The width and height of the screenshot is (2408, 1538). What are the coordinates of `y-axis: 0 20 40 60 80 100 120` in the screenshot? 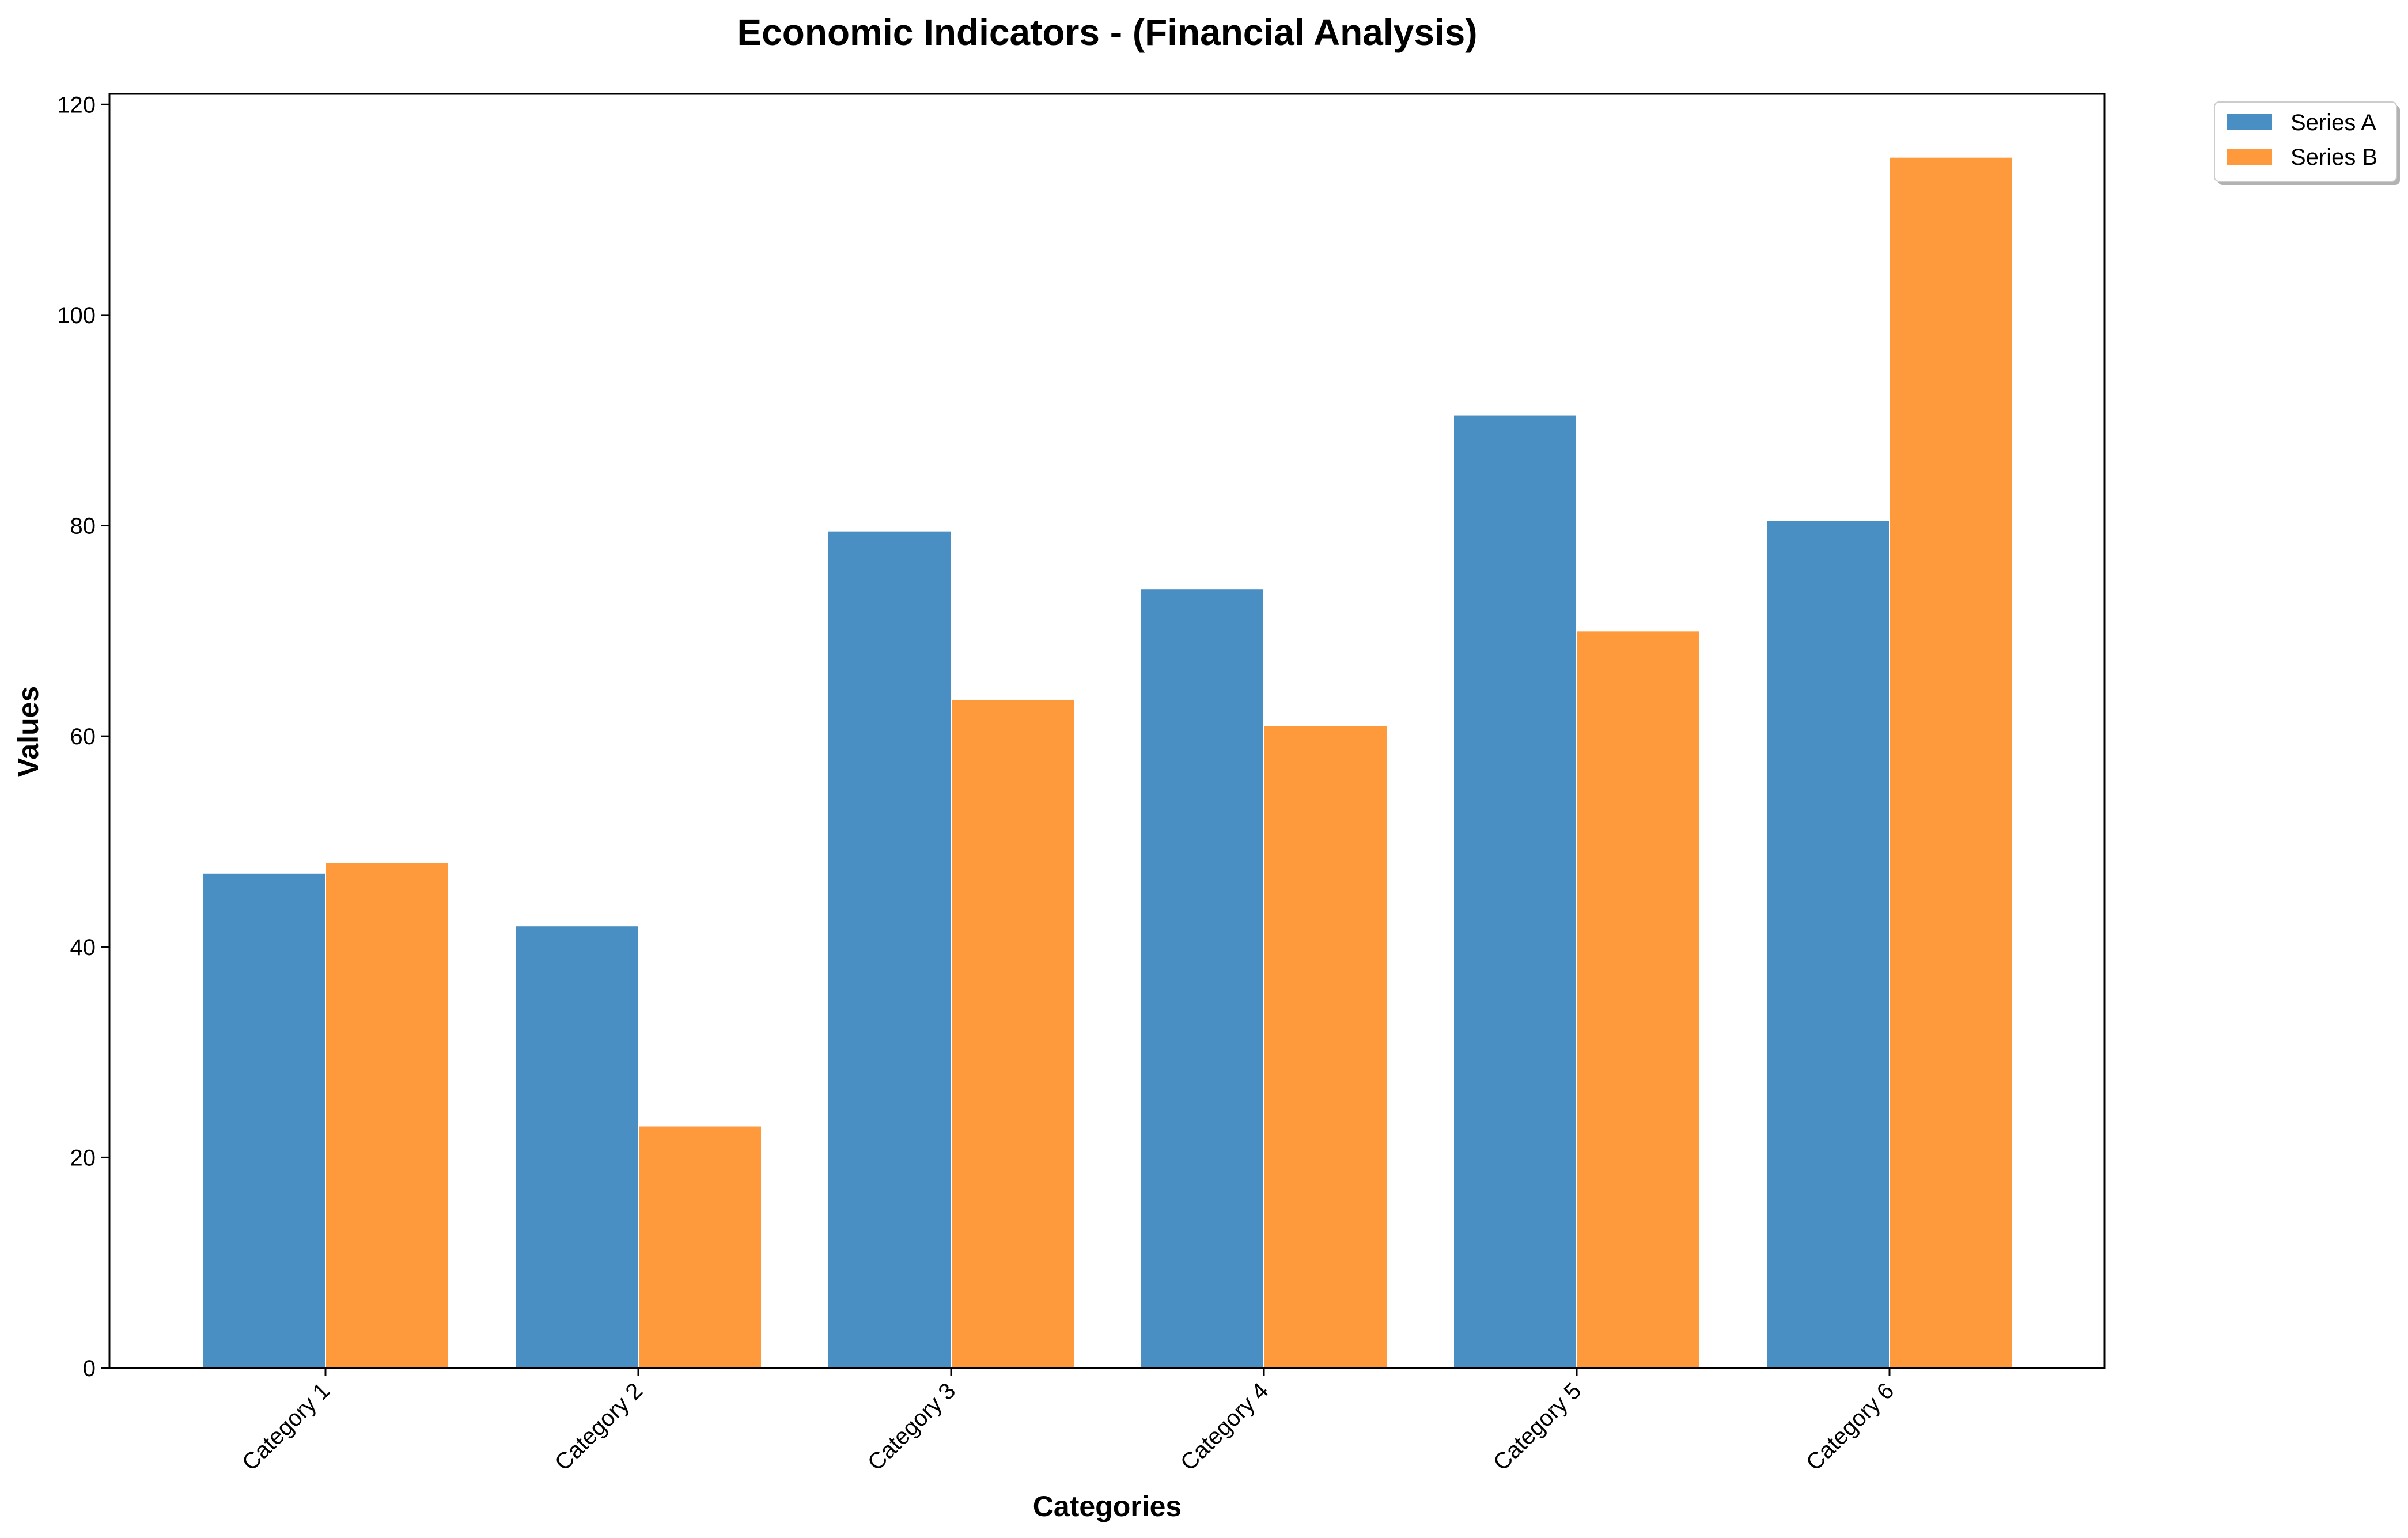 It's located at (83, 736).